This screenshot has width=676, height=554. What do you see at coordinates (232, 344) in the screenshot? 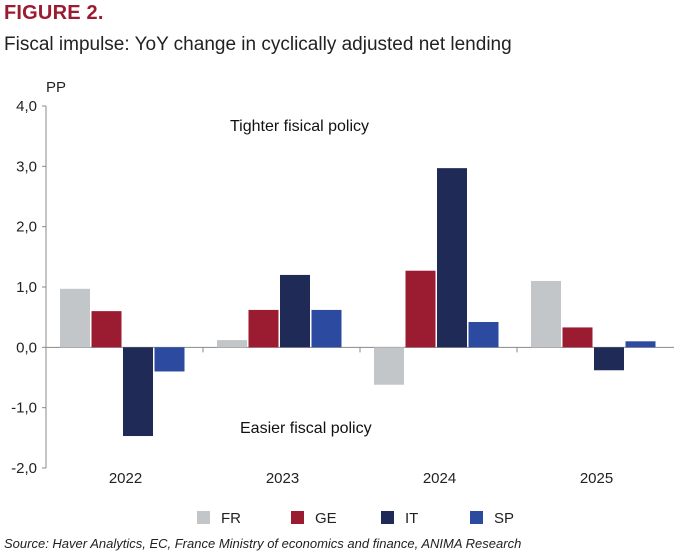
I see `bar-fr-2023` at bounding box center [232, 344].